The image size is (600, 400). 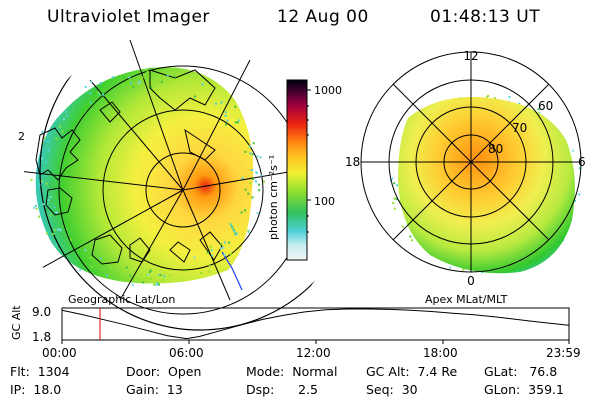 What do you see at coordinates (471, 281) in the screenshot?
I see `mlt-label-0: 0` at bounding box center [471, 281].